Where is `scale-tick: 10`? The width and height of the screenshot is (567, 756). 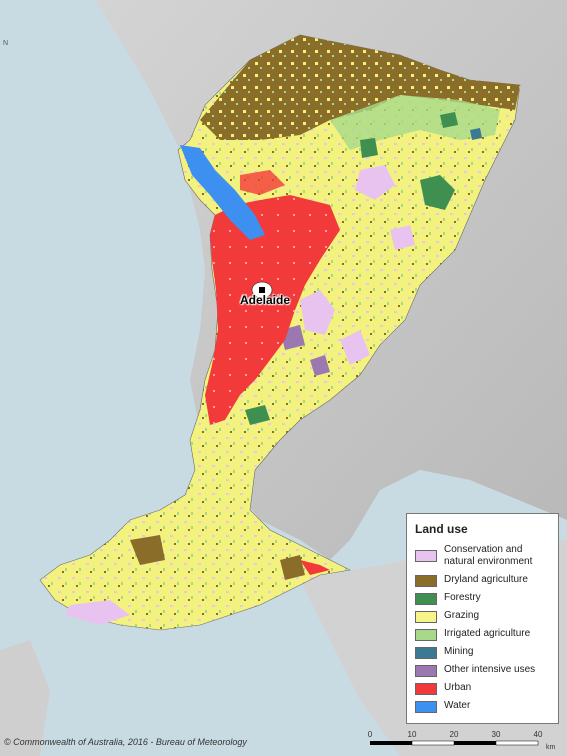
scale-tick: 10 is located at coordinates (412, 734).